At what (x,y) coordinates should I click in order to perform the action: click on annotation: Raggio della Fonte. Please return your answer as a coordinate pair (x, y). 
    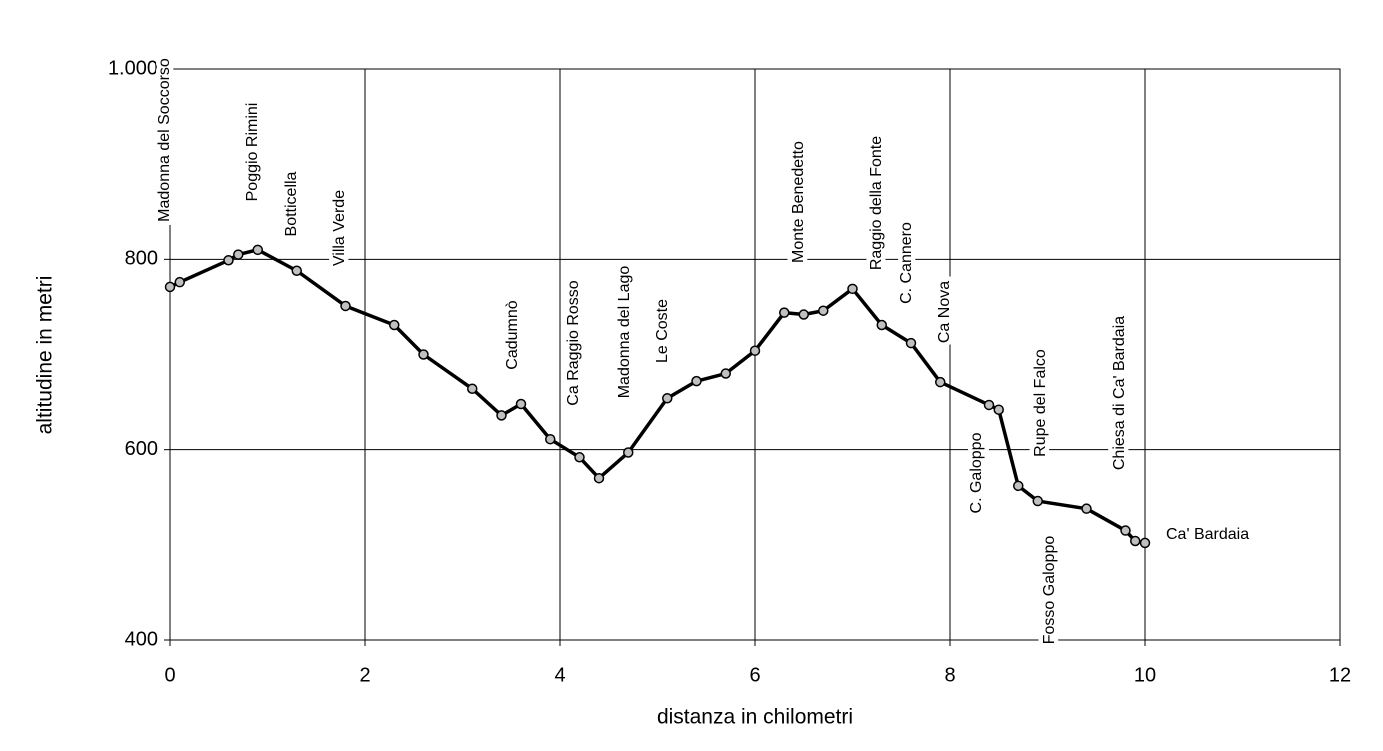
    Looking at the image, I should click on (876, 203).